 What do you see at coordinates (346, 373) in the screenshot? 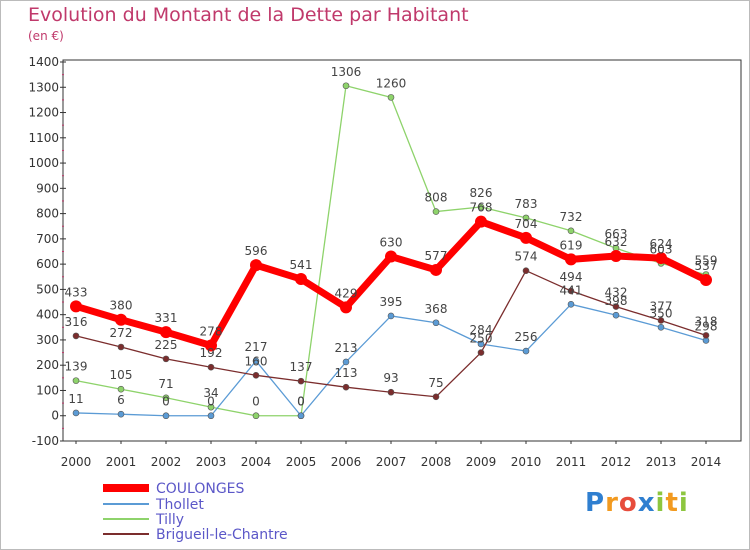
I see `data-label: 113` at bounding box center [346, 373].